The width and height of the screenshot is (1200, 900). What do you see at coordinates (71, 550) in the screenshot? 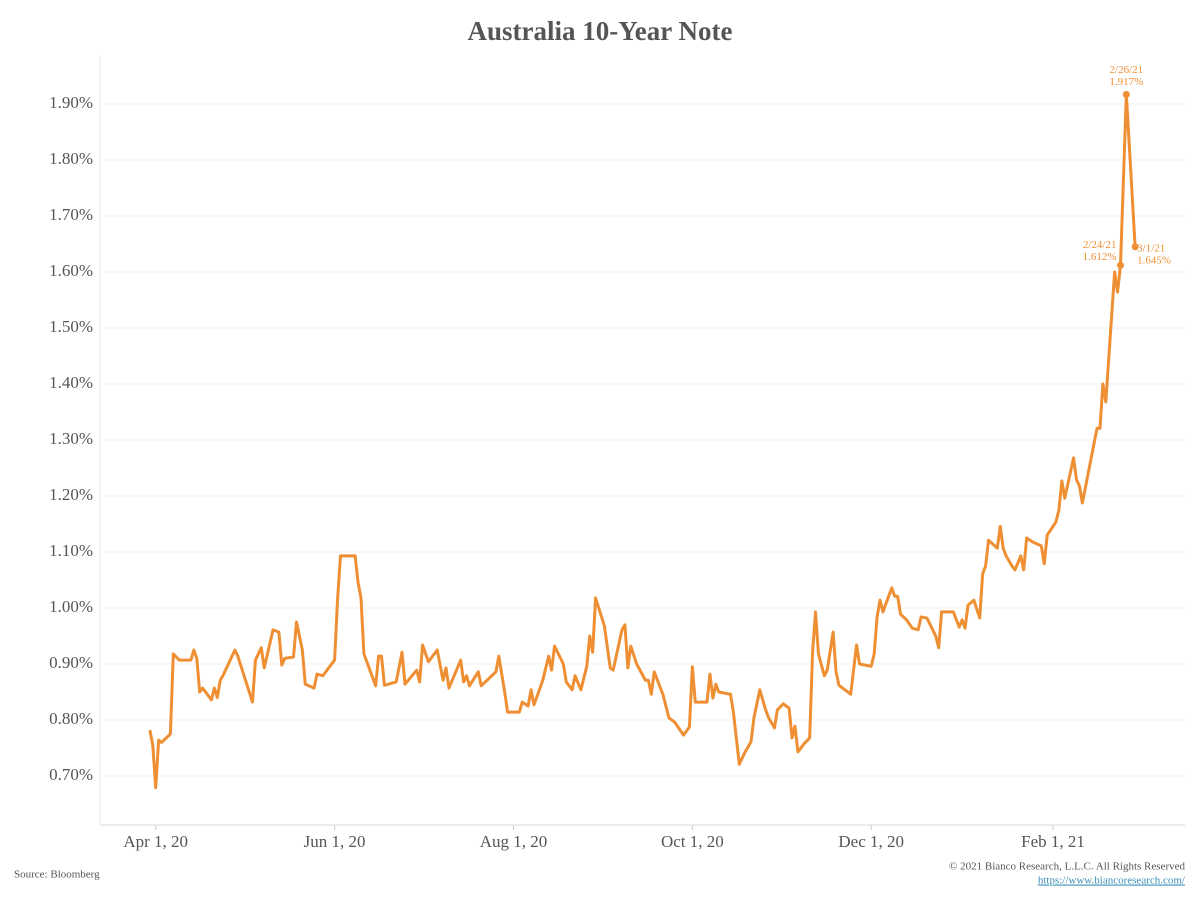
I see `y-tick-label: 1.10%` at bounding box center [71, 550].